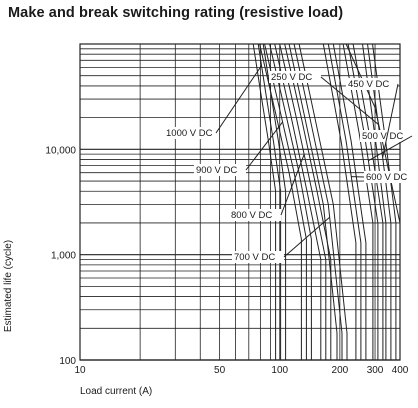  I want to click on y-tick-label: 1,000, so click(63, 256).